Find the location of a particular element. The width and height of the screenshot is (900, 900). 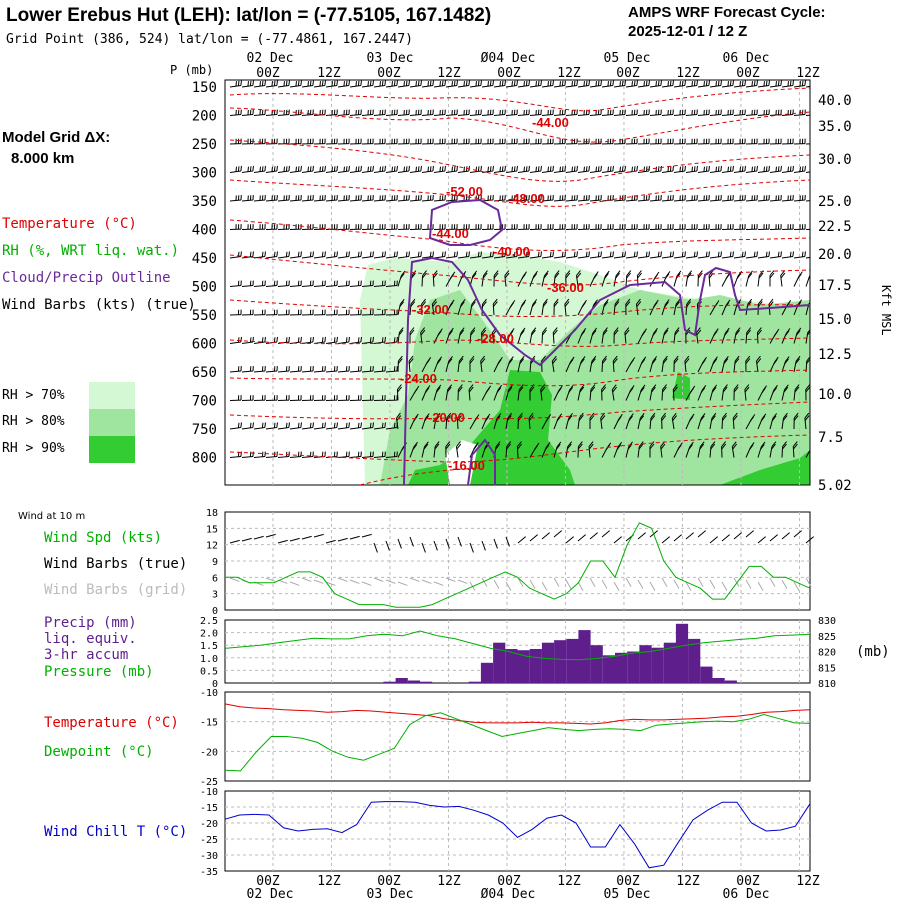

windchill-panel-grid is located at coordinates (517, 831).